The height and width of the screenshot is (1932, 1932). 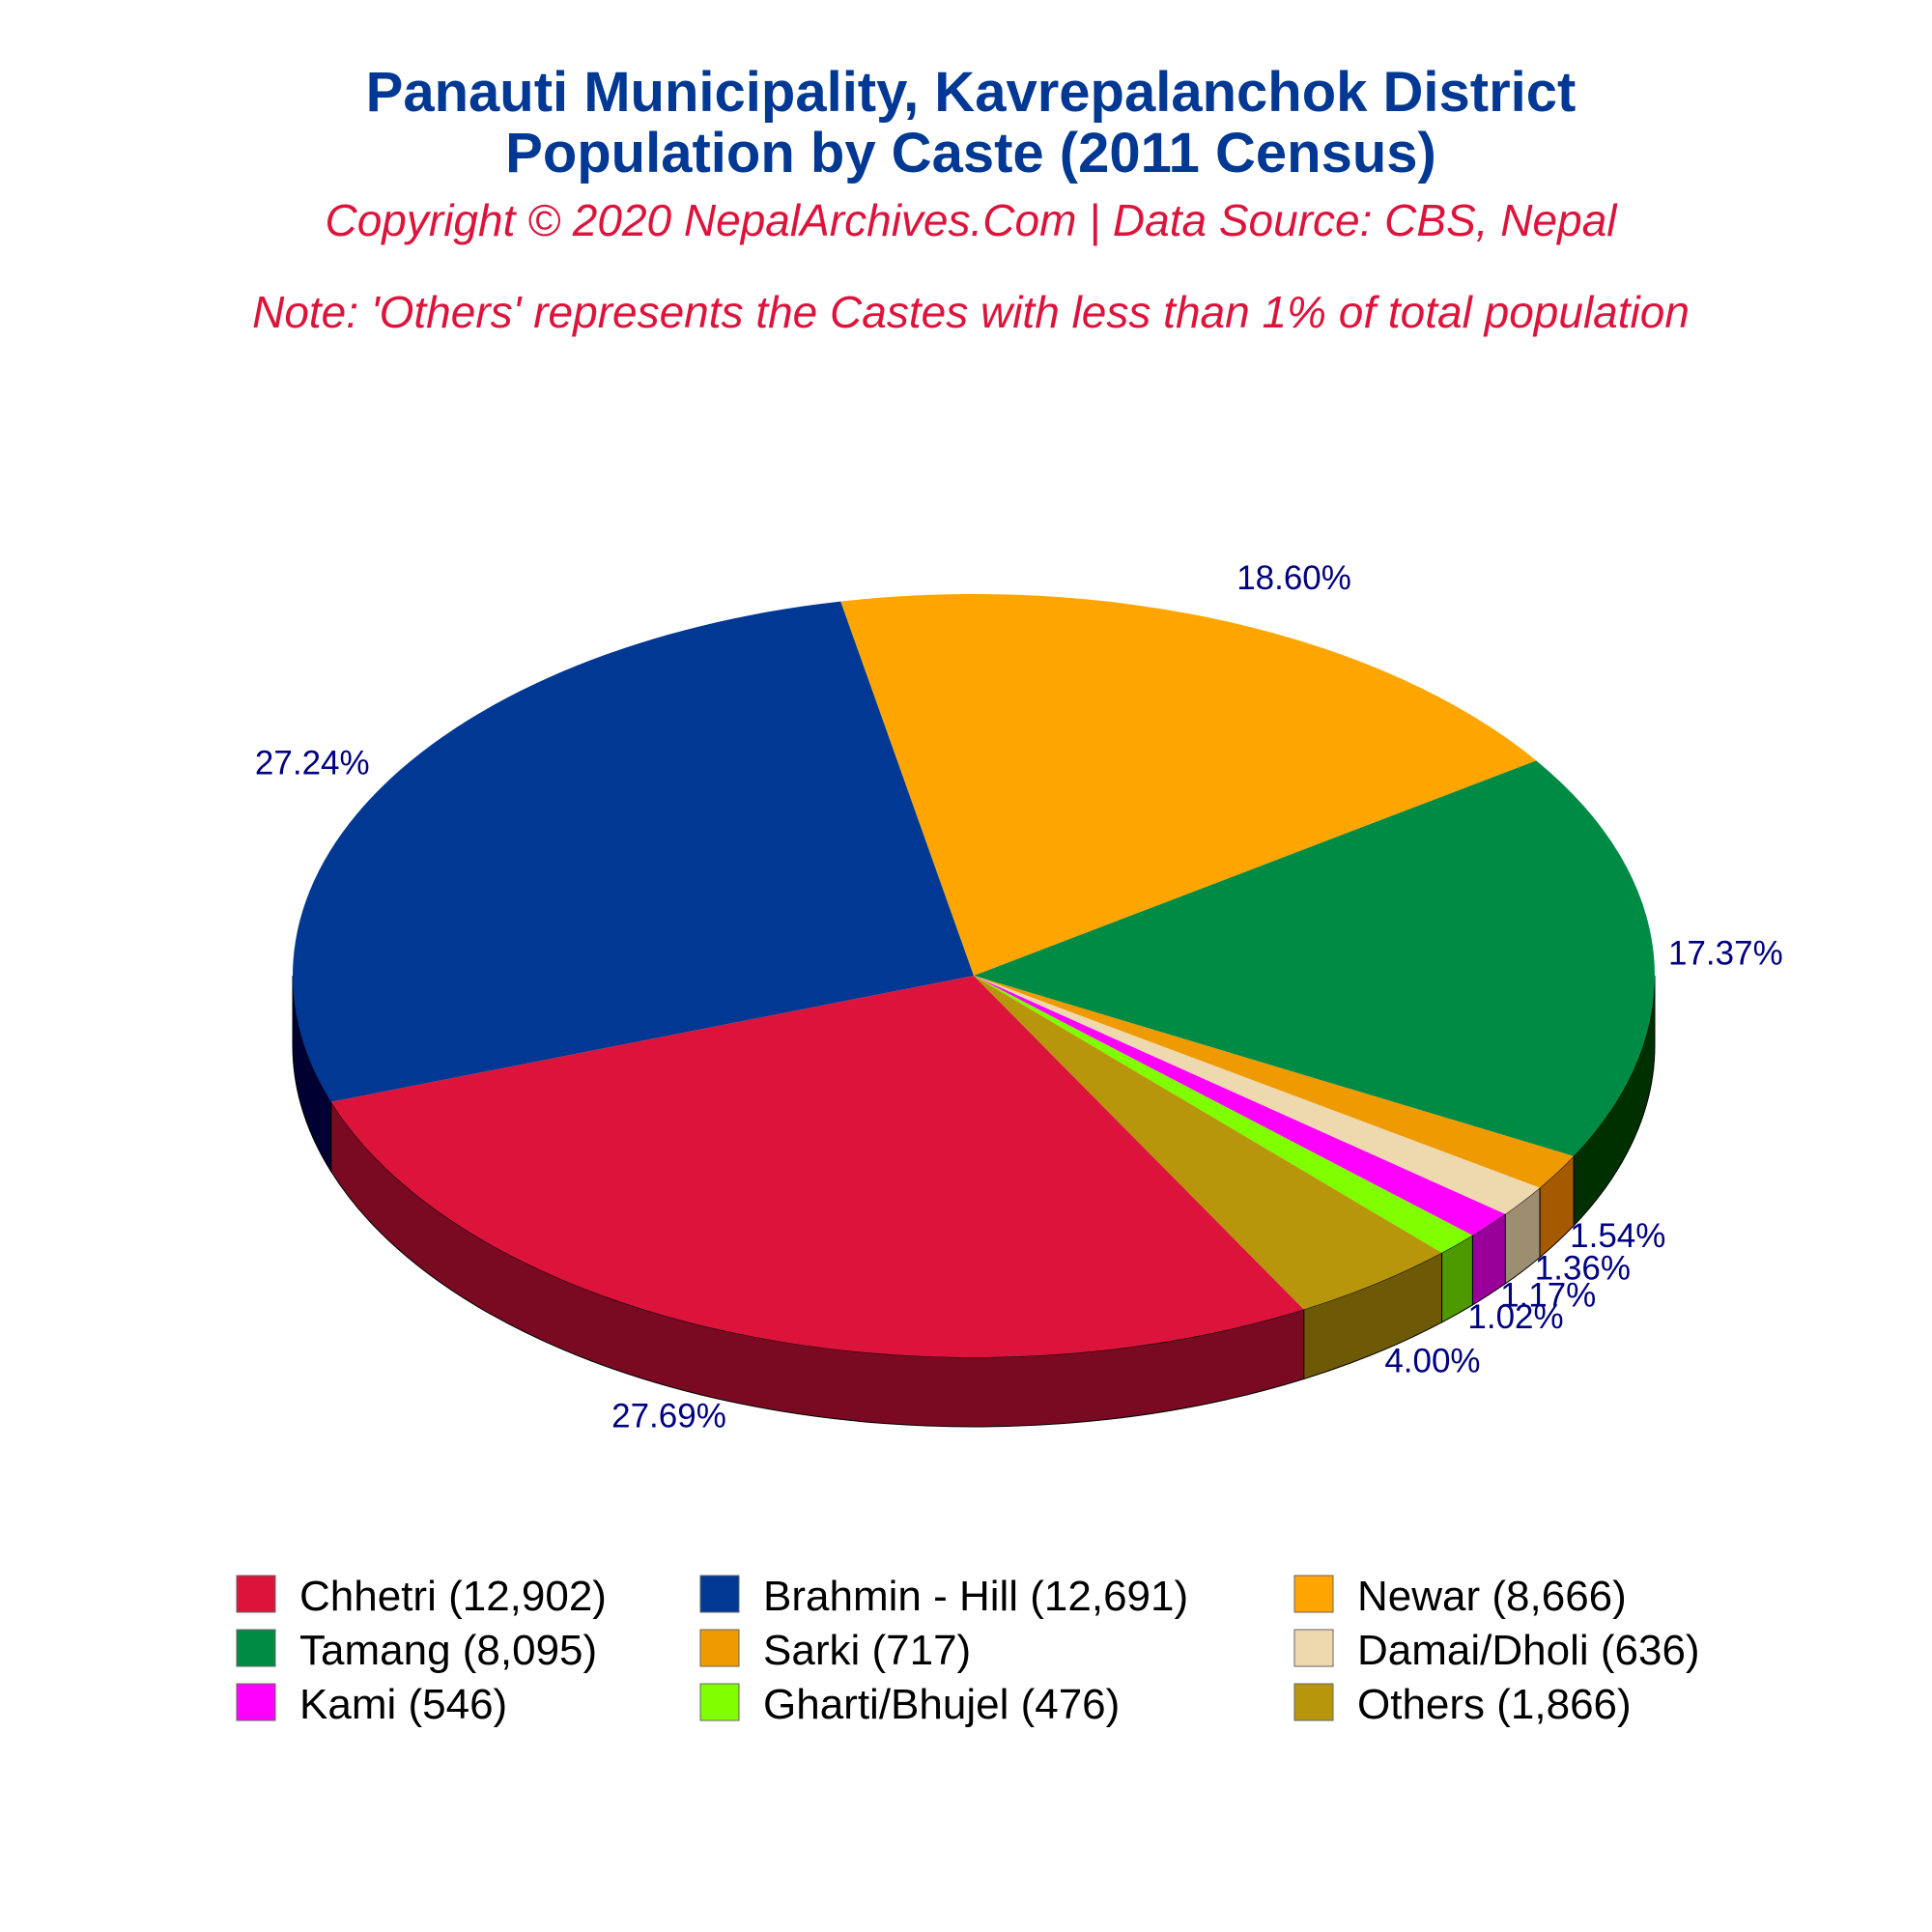 What do you see at coordinates (448, 1650) in the screenshot?
I see `legend-label-tamang: Tamang (8,095)` at bounding box center [448, 1650].